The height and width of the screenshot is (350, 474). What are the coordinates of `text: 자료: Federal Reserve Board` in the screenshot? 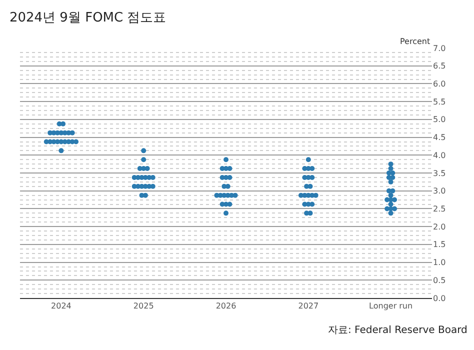 It's located at (398, 330).